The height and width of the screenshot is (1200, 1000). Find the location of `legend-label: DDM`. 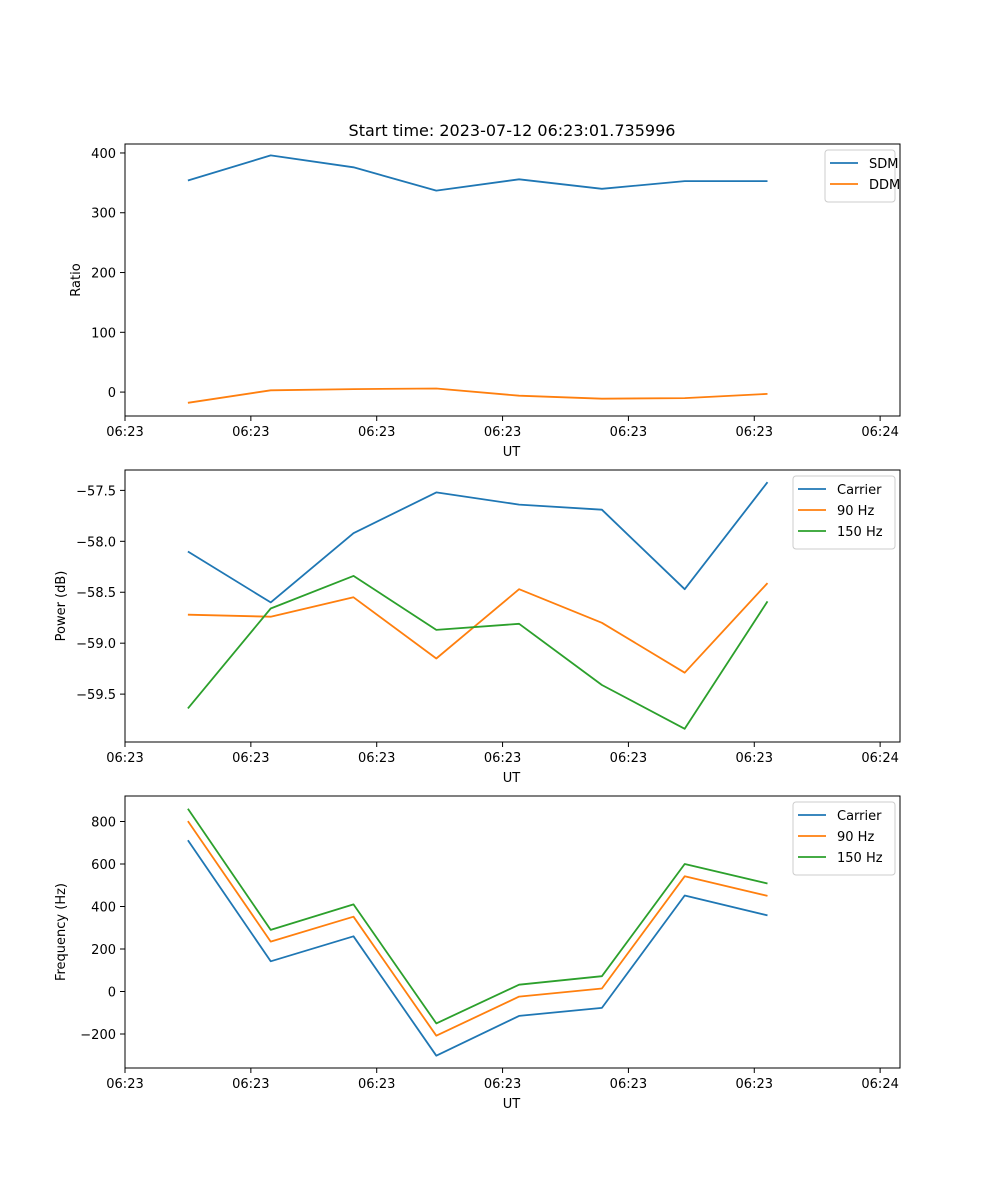

legend-label: DDM is located at coordinates (884, 185).